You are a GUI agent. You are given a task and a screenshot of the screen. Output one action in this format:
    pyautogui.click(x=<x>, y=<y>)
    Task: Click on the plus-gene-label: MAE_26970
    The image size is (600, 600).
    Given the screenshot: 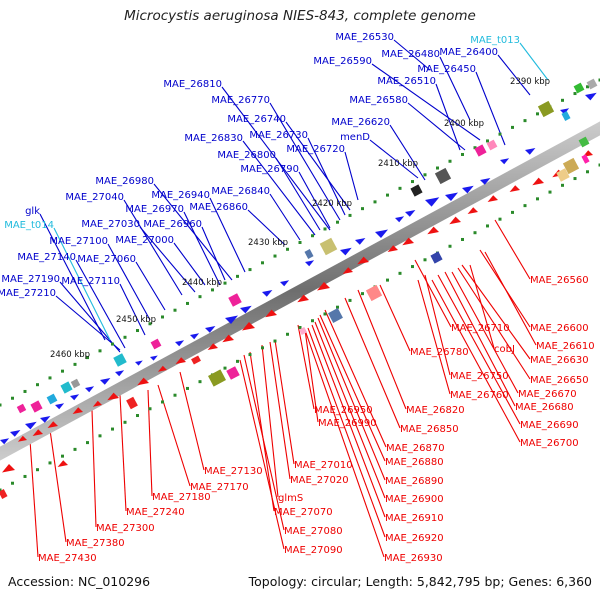 What is the action you would take?
    pyautogui.click(x=154, y=209)
    